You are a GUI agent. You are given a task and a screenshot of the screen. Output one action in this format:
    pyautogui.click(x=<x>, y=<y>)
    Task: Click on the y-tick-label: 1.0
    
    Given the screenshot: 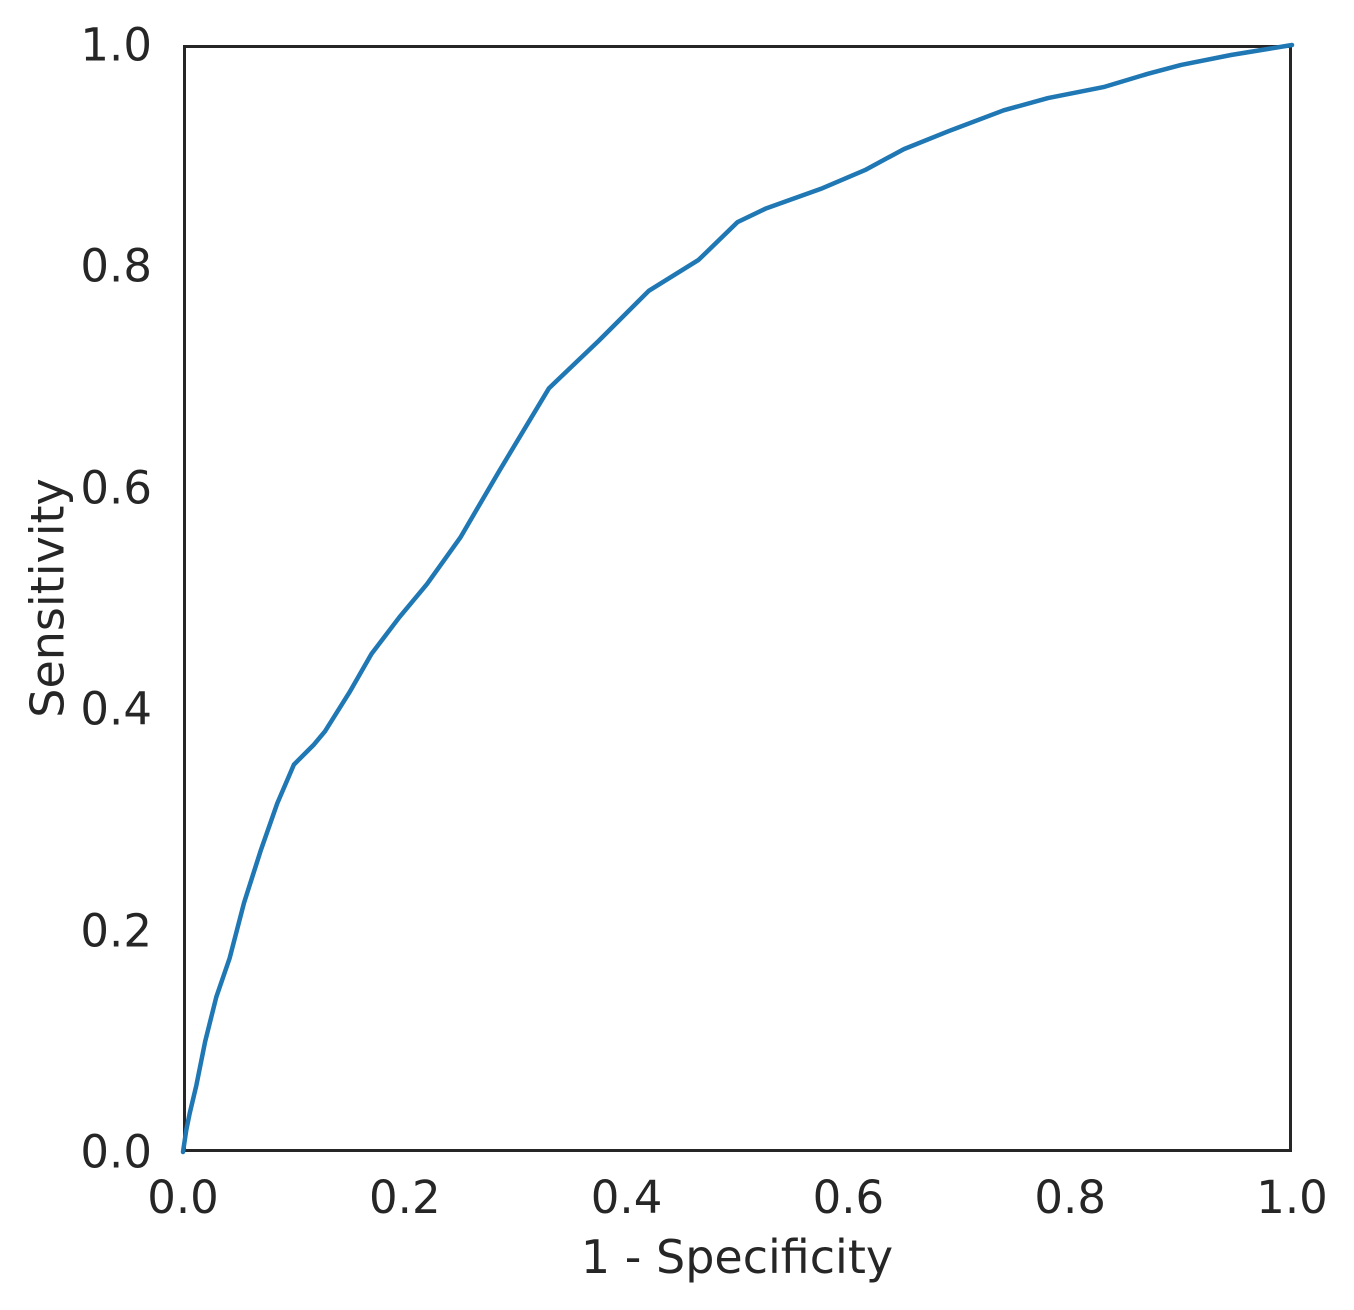 What is the action you would take?
    pyautogui.click(x=116, y=45)
    